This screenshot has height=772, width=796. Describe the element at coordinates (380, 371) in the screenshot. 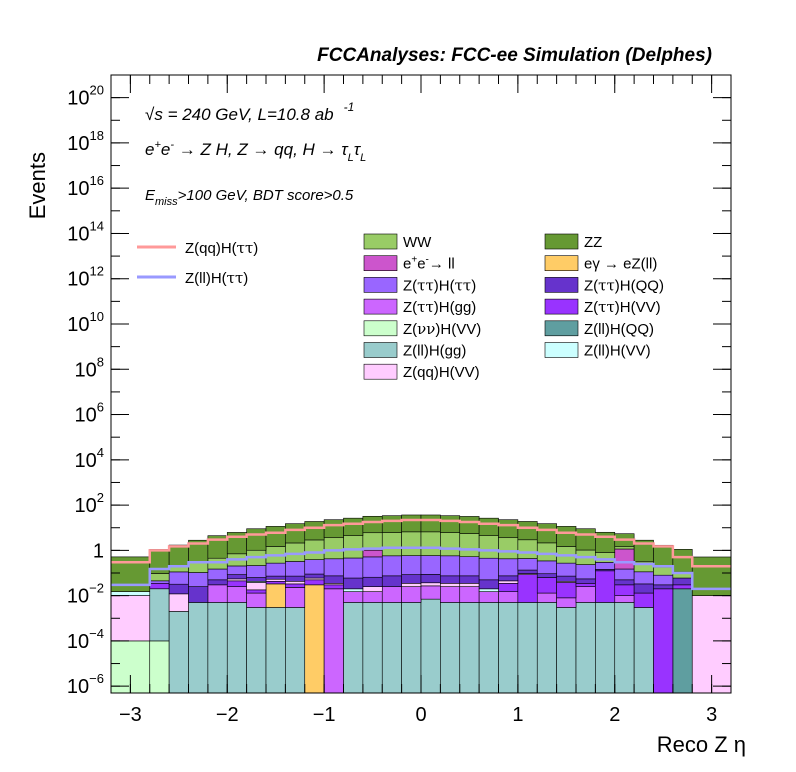

I see `legend-swatch-z-qq-h-vv` at that location.